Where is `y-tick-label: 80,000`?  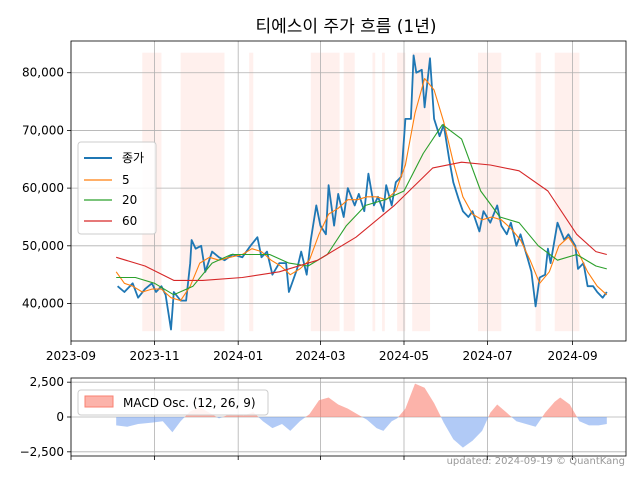 y-tick-label: 80,000 is located at coordinates (43, 73).